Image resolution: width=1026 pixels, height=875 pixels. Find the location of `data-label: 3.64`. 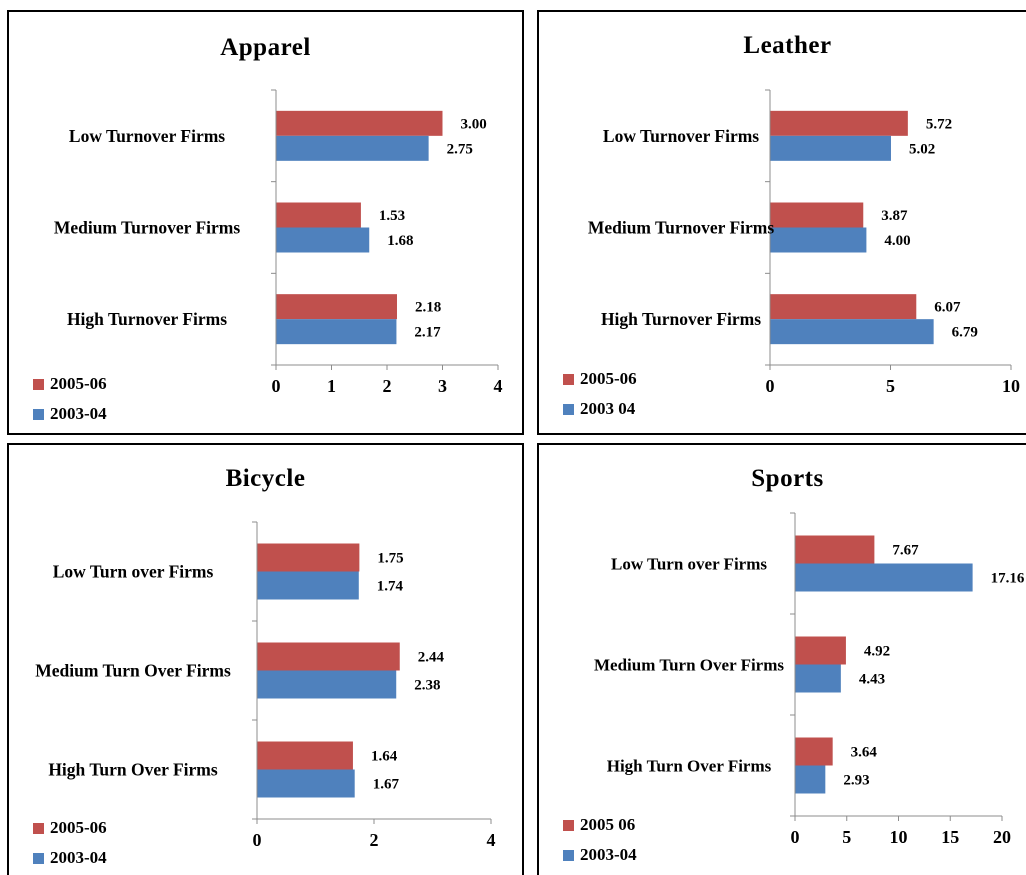

data-label: 3.64 is located at coordinates (864, 753).